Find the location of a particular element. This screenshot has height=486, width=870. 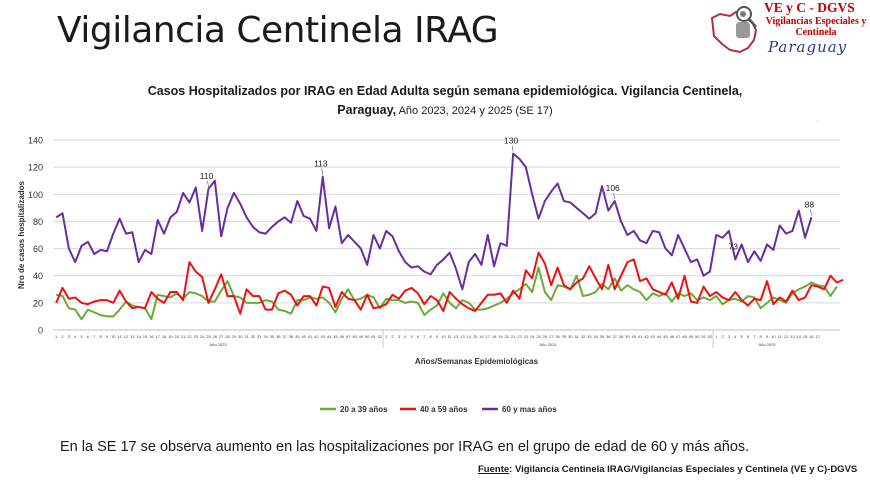

x-tick-label: 40 is located at coordinates (303, 336).